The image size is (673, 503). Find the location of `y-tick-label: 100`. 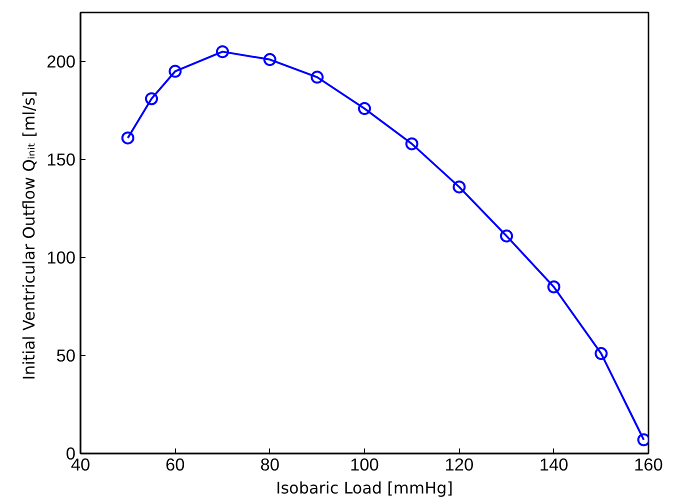

y-tick-label: 100 is located at coordinates (61, 258).